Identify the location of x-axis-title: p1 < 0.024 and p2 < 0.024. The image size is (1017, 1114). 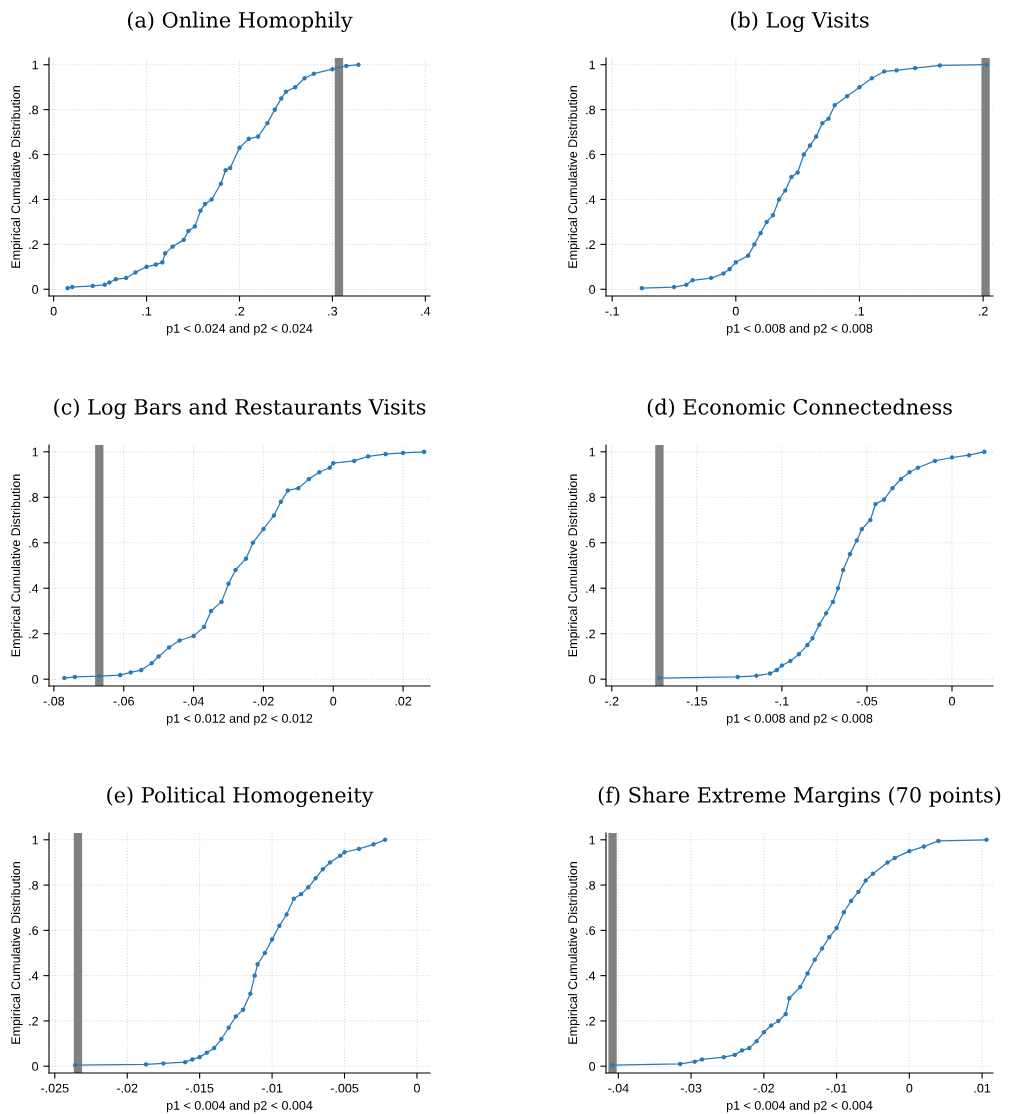
(239, 329).